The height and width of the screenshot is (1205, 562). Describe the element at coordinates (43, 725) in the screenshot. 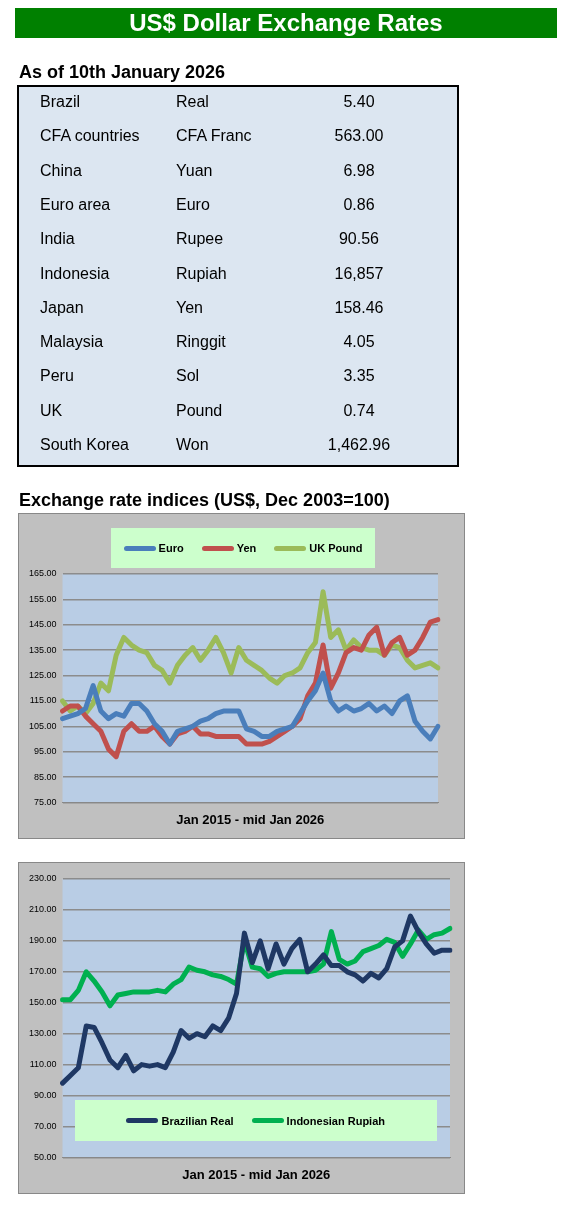

I see `y-tick-label: 105.00` at that location.